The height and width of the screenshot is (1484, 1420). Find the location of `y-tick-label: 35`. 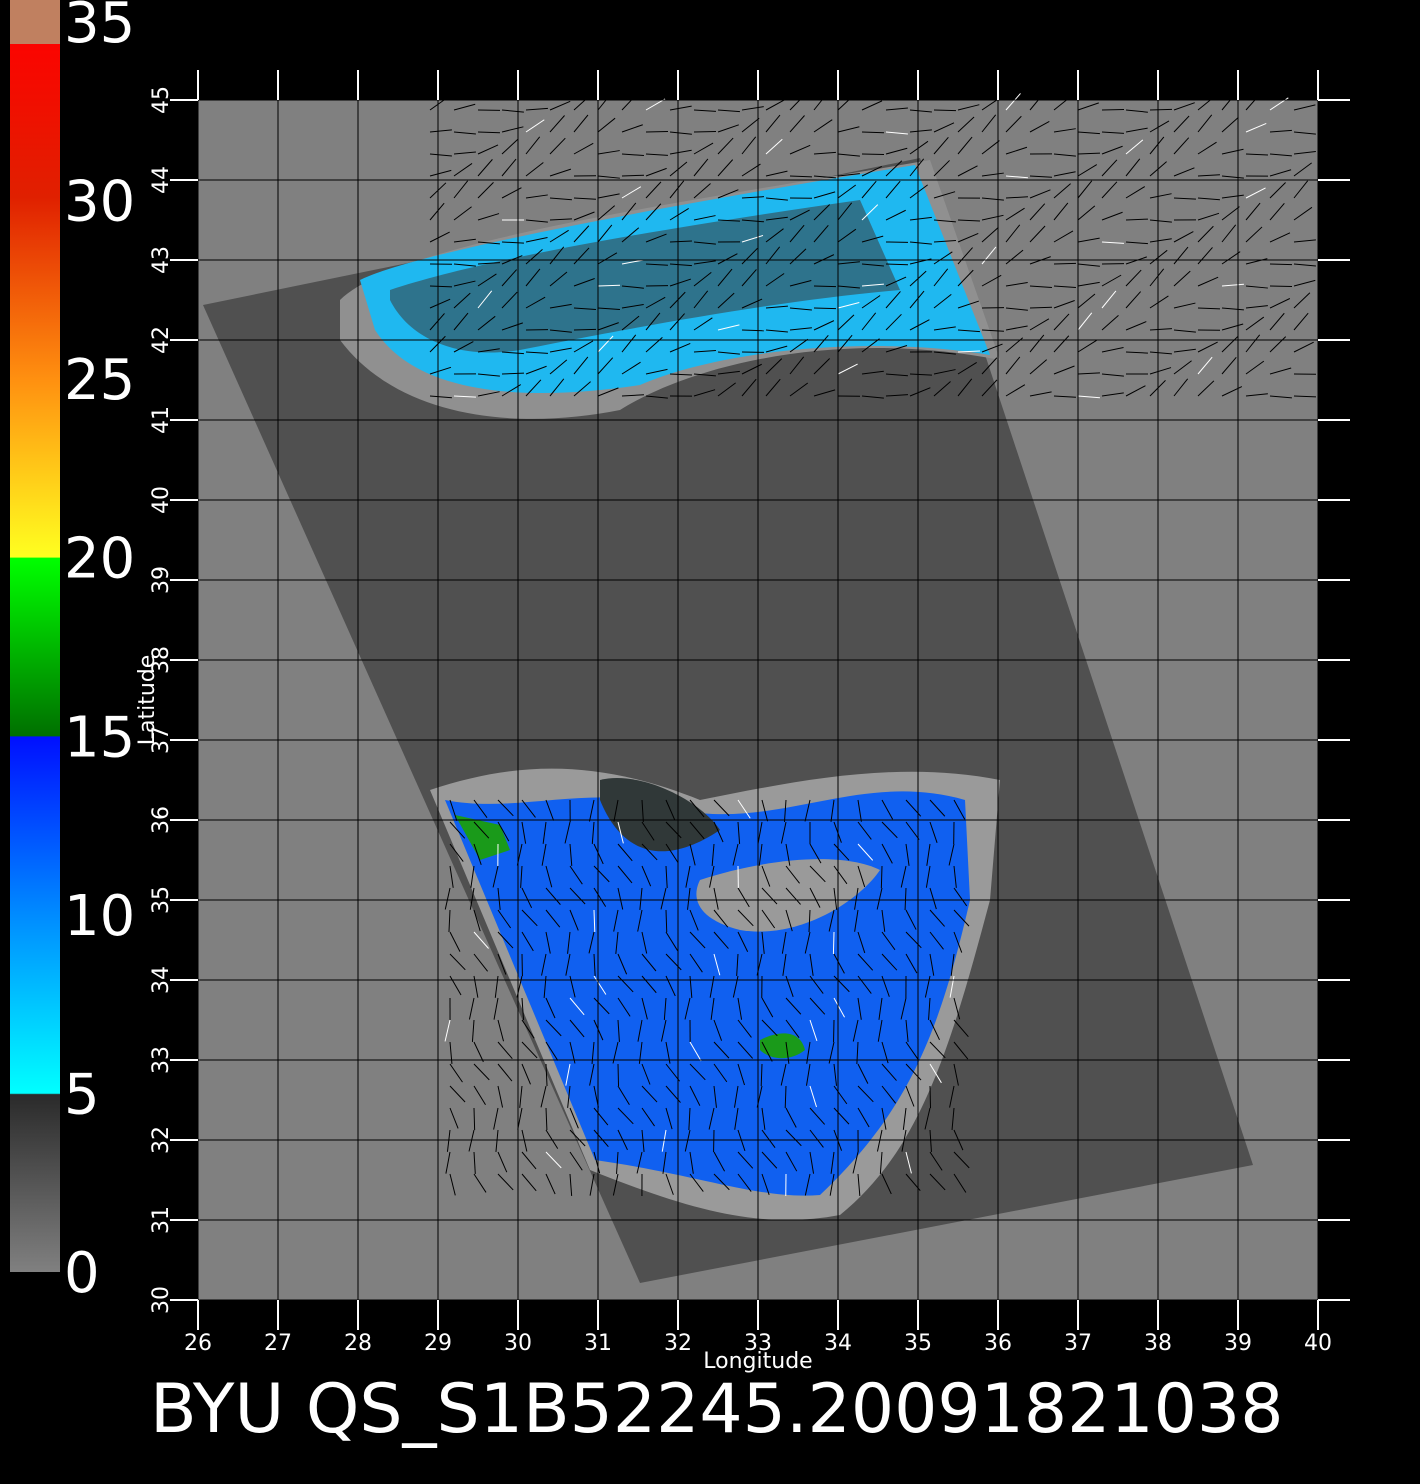

y-tick-label: 35 is located at coordinates (161, 900).